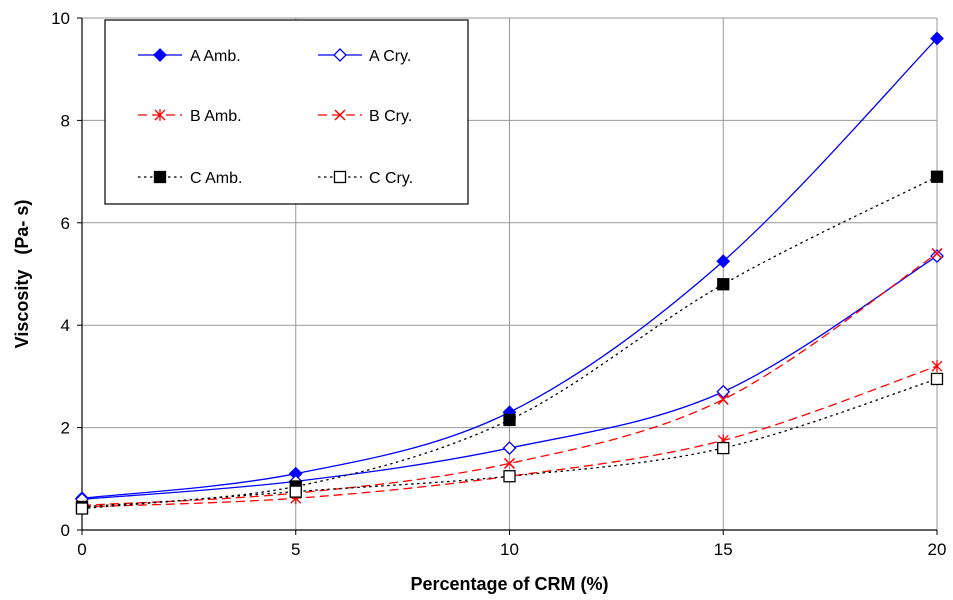  What do you see at coordinates (723, 549) in the screenshot?
I see `x-tick-label: 15` at bounding box center [723, 549].